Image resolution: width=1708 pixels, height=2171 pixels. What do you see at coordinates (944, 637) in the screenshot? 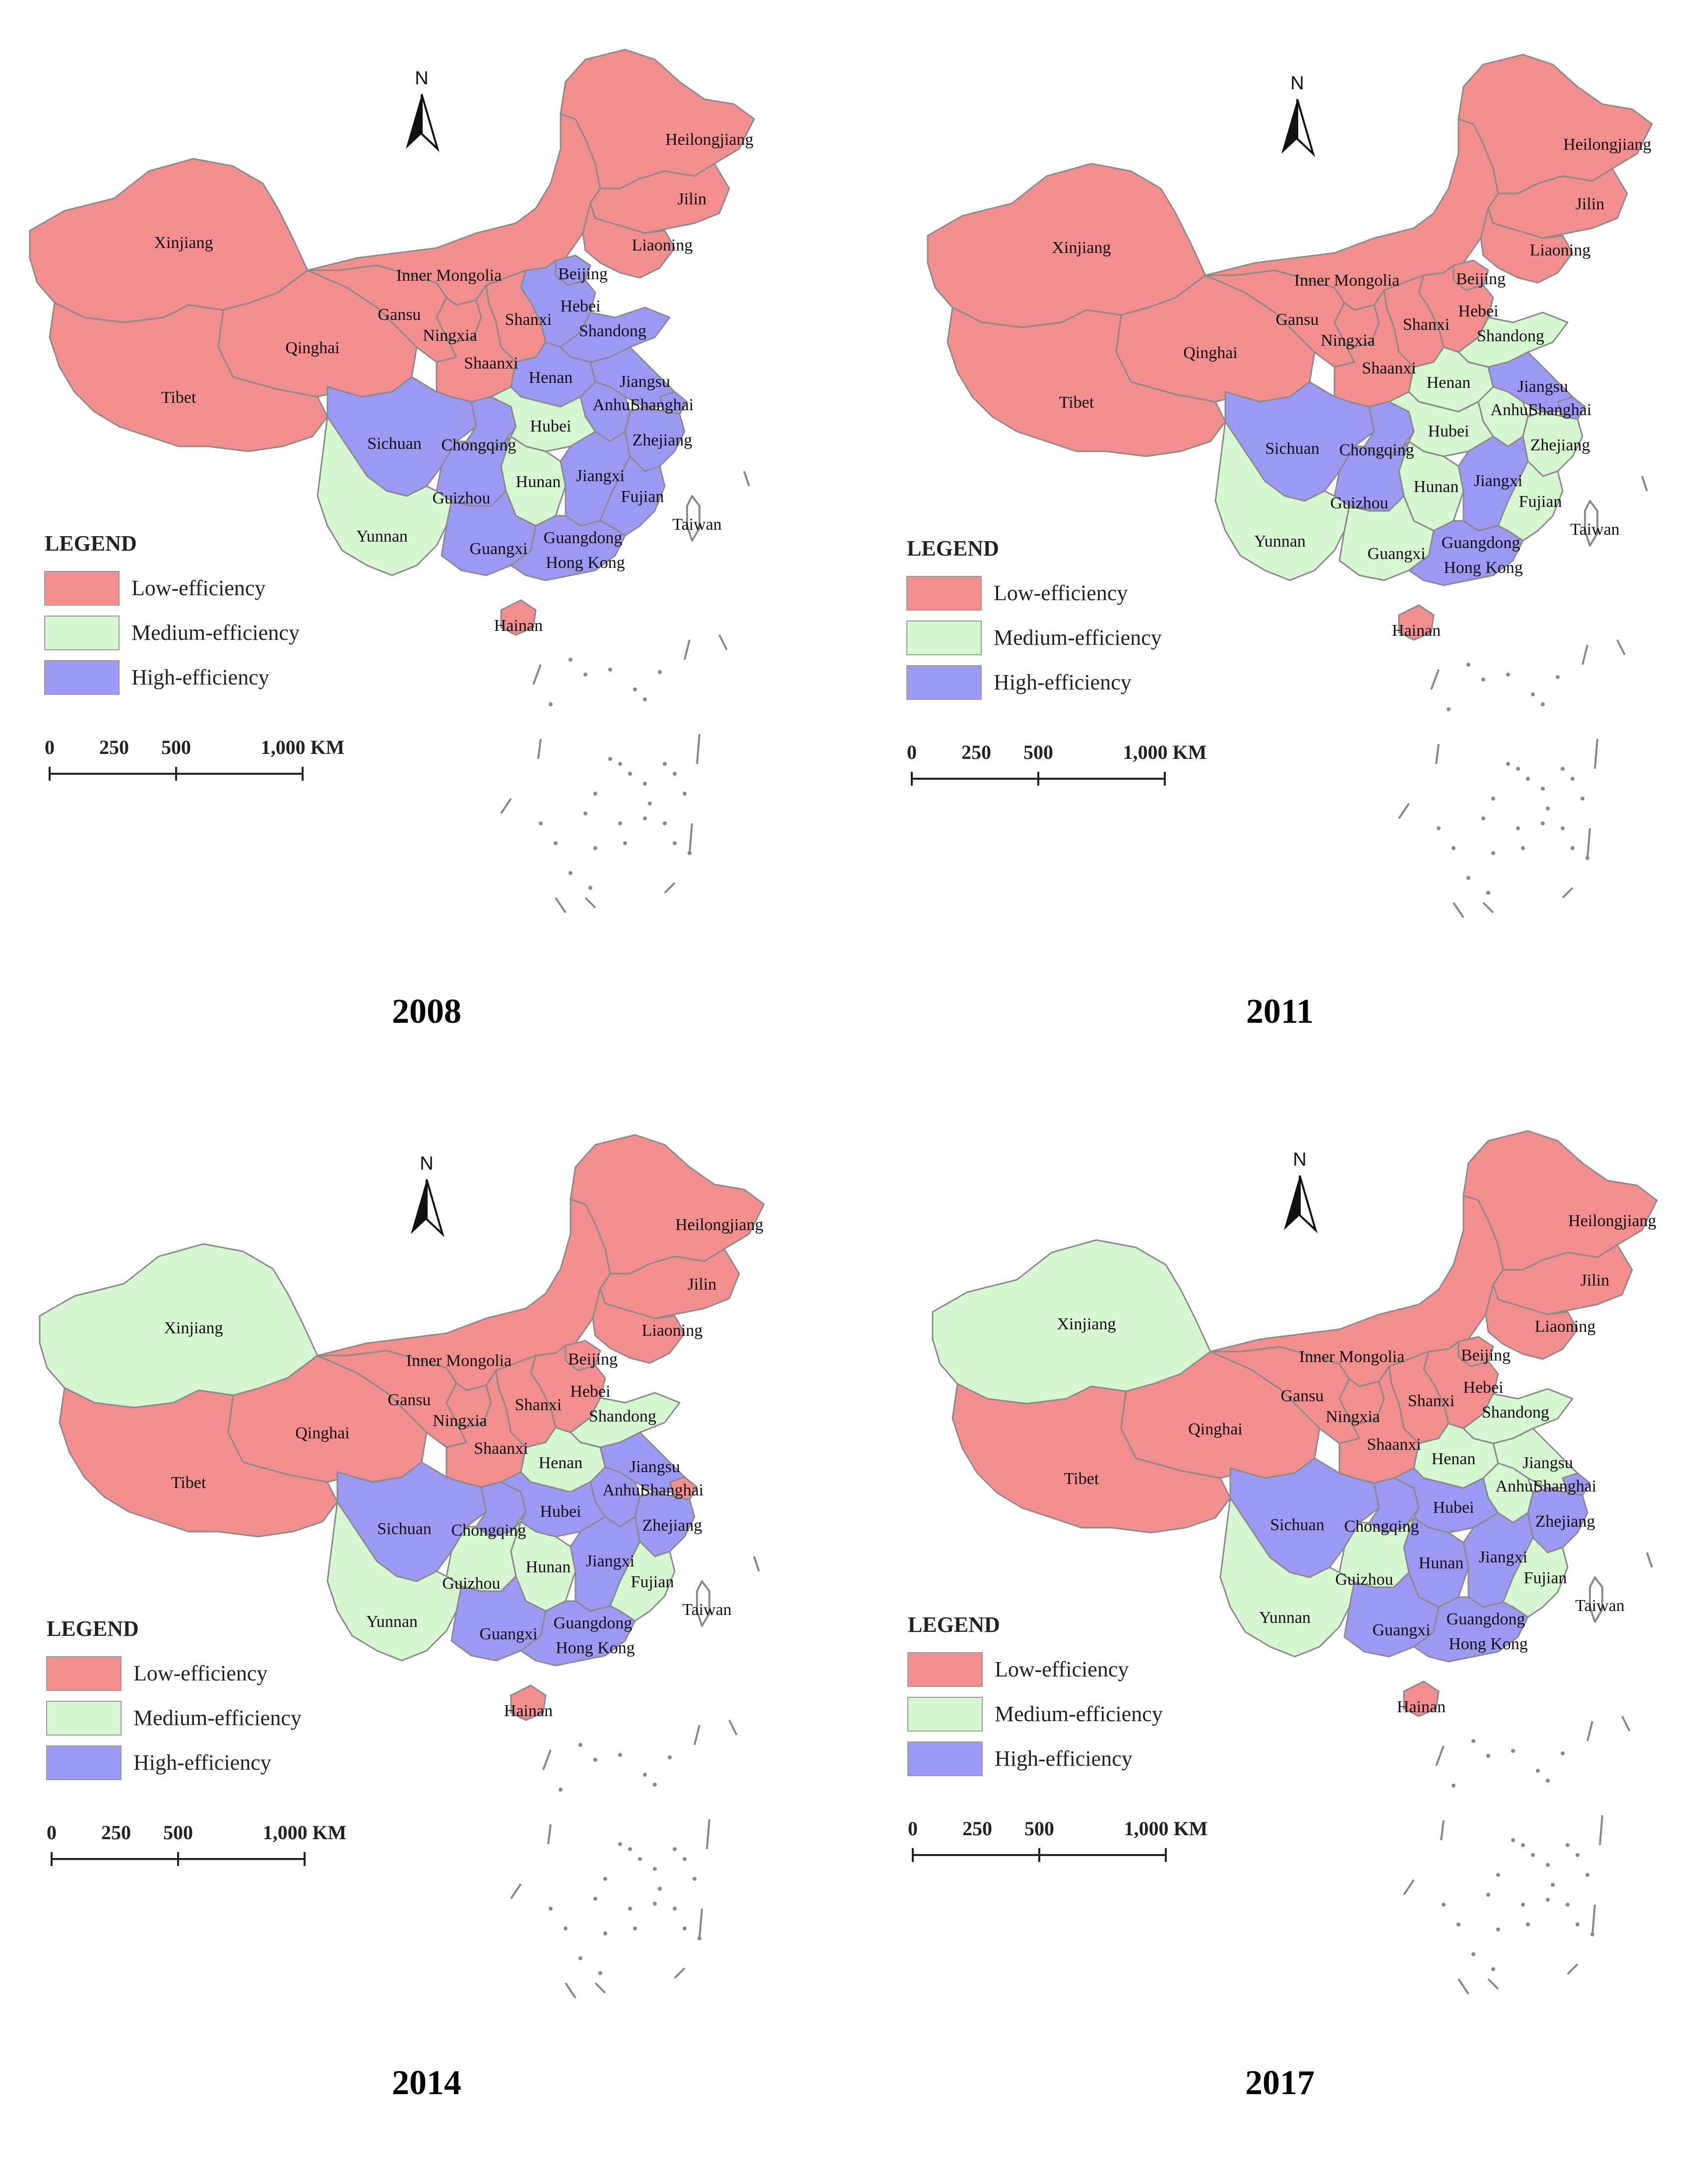
I see `legend-swatch-medium` at bounding box center [944, 637].